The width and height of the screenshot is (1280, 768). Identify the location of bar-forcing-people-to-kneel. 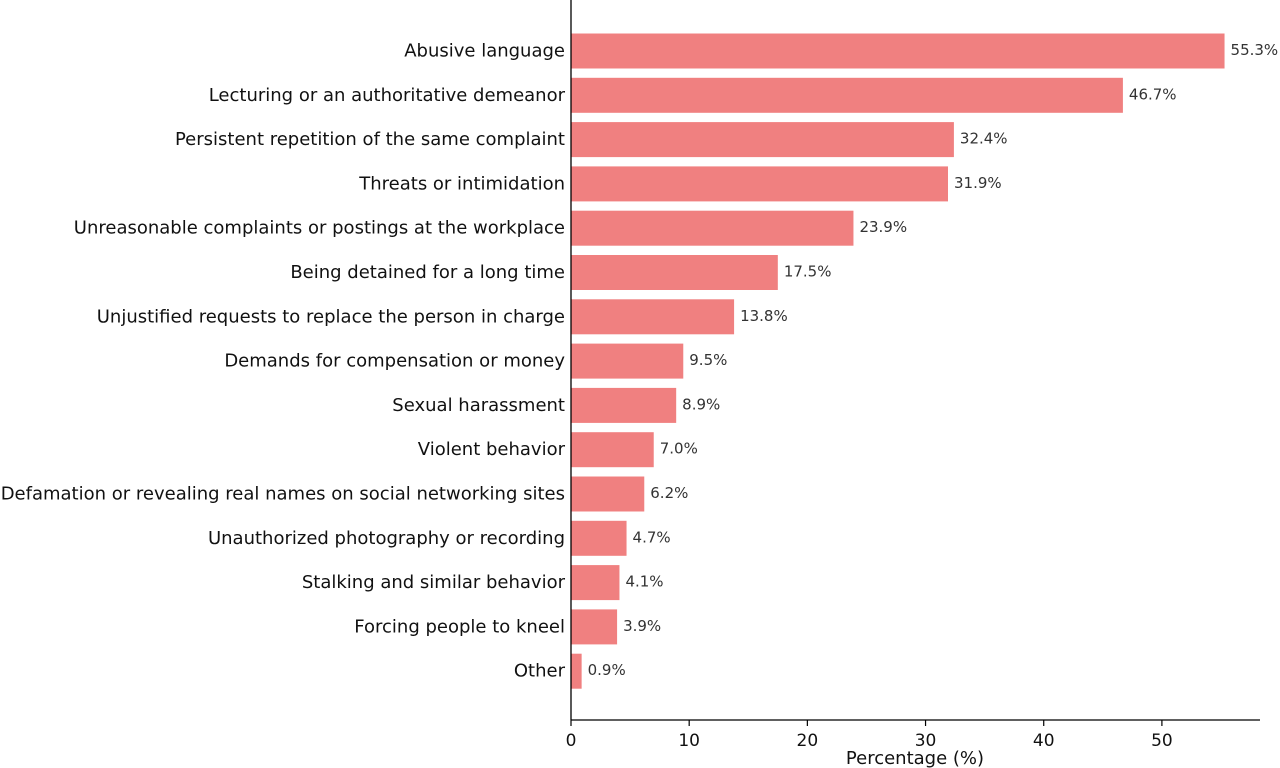
(594, 627).